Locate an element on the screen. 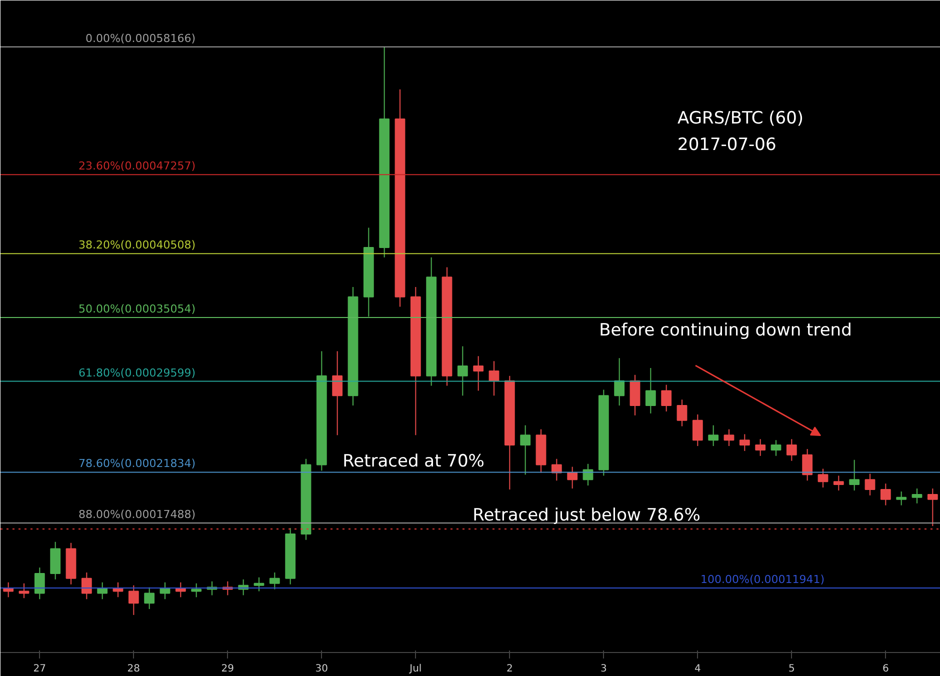  annotation: Retraced at 70% is located at coordinates (413, 462).